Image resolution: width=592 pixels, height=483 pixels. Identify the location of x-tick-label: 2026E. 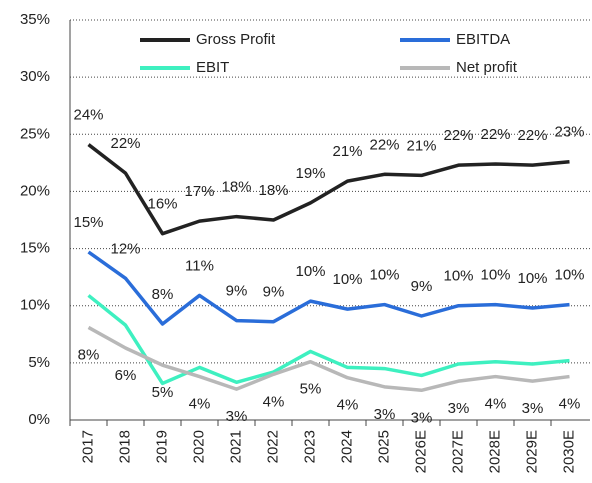
(420, 451).